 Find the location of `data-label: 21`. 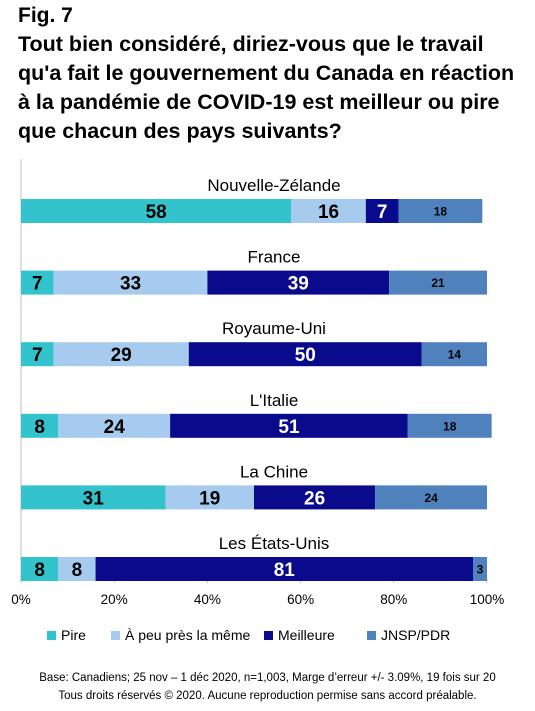

data-label: 21 is located at coordinates (438, 283).